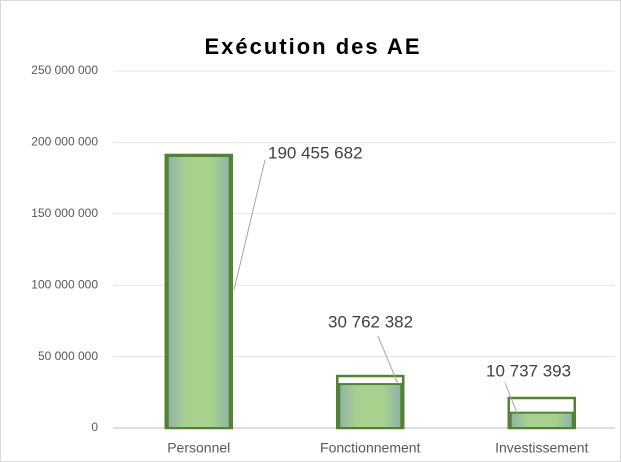 The width and height of the screenshot is (621, 462). I want to click on y-tick-label: 150 000 000, so click(64, 213).